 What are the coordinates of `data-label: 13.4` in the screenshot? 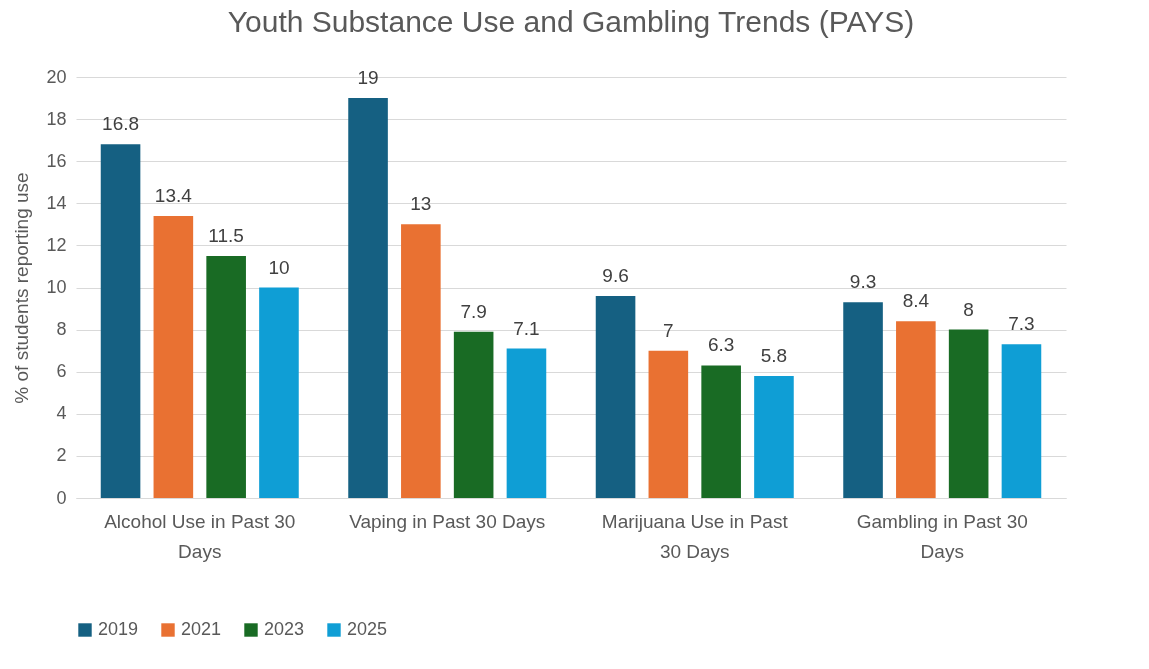 It's located at (173, 195).